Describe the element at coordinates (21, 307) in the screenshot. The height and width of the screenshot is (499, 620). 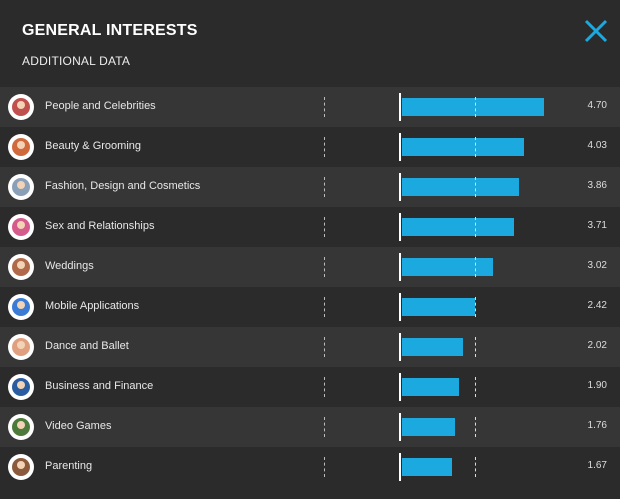
I see `mobile-apps-icon` at that location.